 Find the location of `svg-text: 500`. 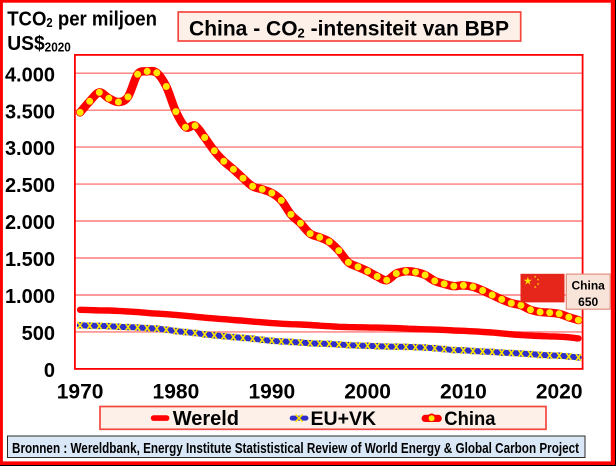

svg-text: 500 is located at coordinates (38, 334).